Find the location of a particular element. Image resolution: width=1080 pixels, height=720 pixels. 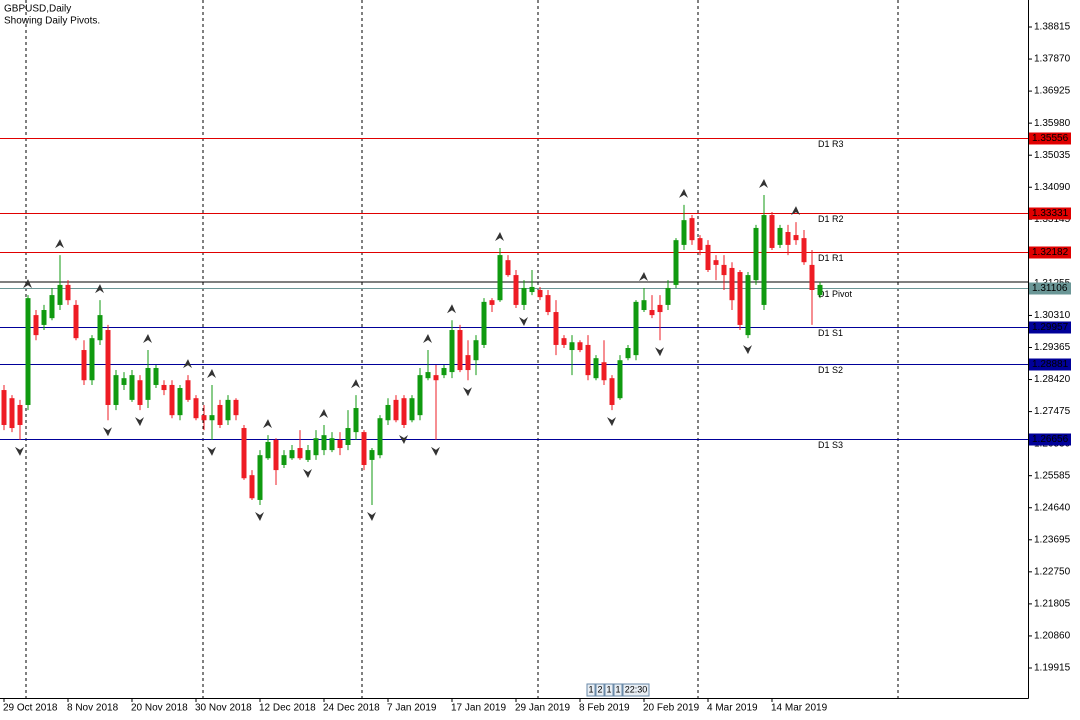

timer-text: 22:30 is located at coordinates (636, 689).